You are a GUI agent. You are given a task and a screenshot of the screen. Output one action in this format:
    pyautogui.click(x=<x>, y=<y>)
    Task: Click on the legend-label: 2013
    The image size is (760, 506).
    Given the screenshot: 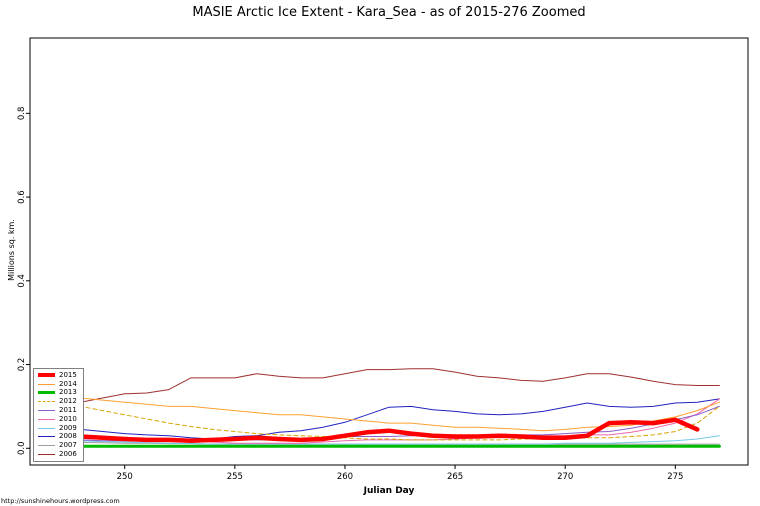 What is the action you would take?
    pyautogui.click(x=68, y=392)
    